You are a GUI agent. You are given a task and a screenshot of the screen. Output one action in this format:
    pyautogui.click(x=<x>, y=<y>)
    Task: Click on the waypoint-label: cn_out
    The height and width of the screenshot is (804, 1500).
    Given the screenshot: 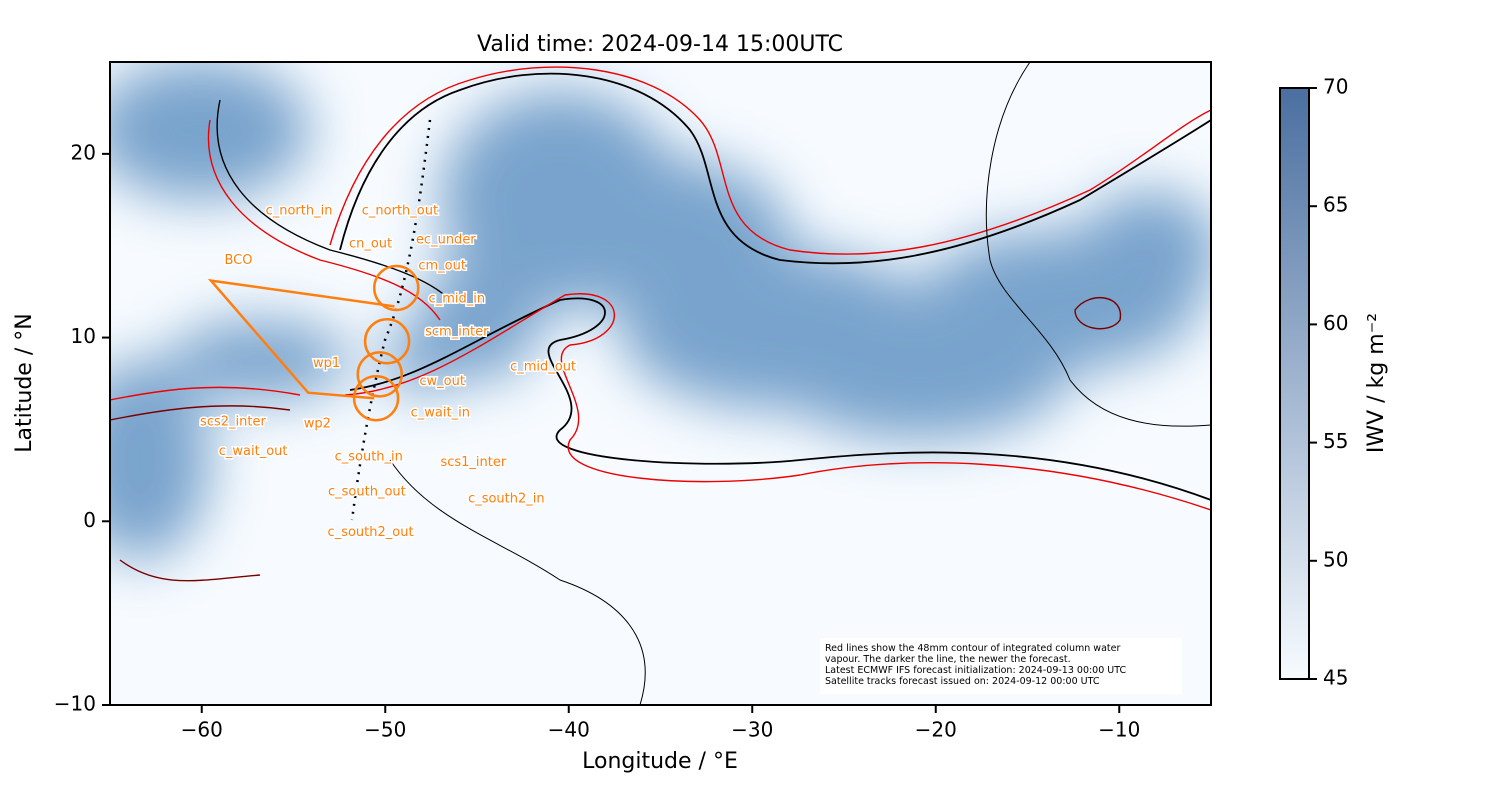 What is the action you would take?
    pyautogui.click(x=370, y=243)
    